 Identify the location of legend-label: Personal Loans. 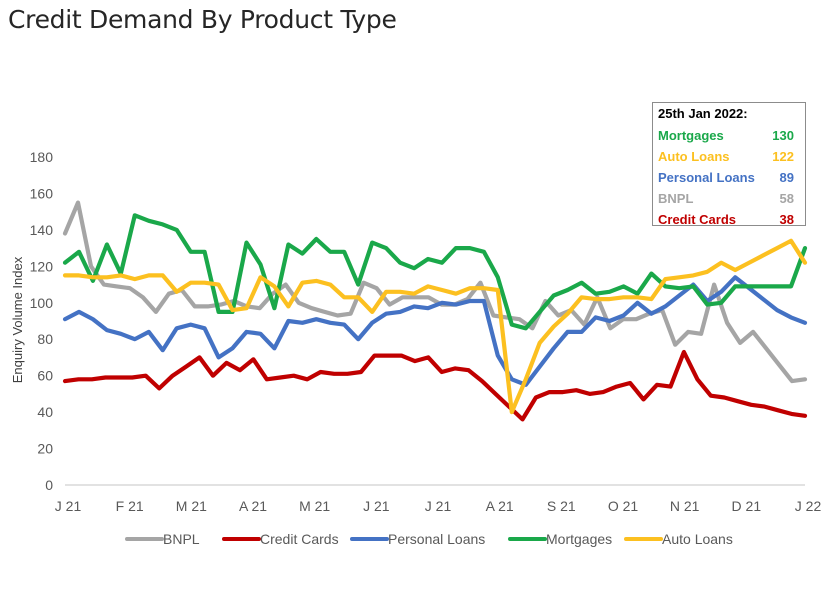
(436, 539).